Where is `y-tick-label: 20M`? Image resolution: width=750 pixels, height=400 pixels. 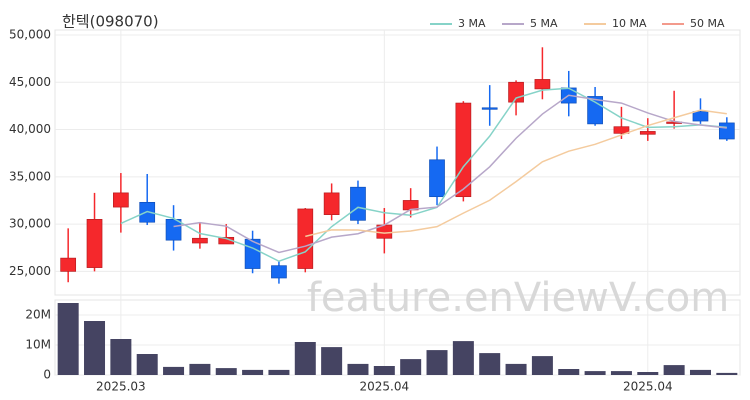 y-tick-label: 20M is located at coordinates (38, 315).